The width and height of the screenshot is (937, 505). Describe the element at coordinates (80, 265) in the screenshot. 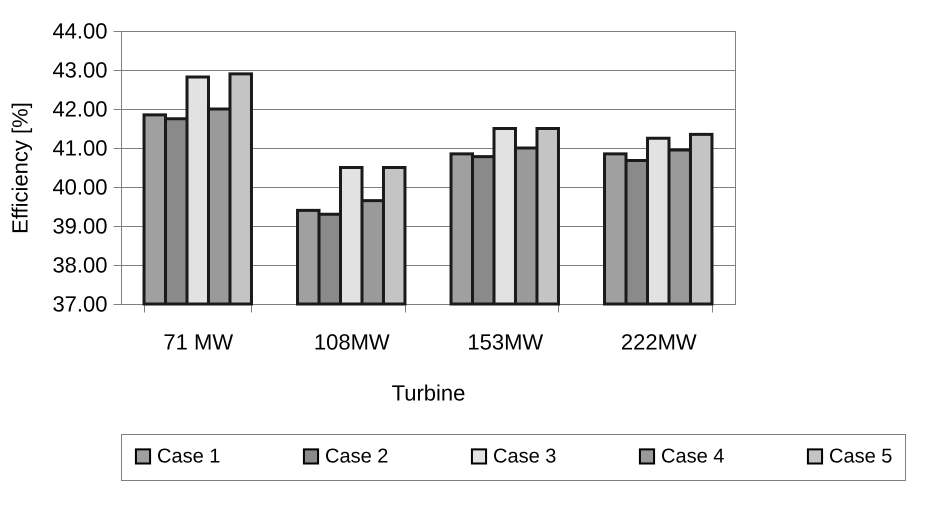

I see `y-tick-label: 38.00` at that location.